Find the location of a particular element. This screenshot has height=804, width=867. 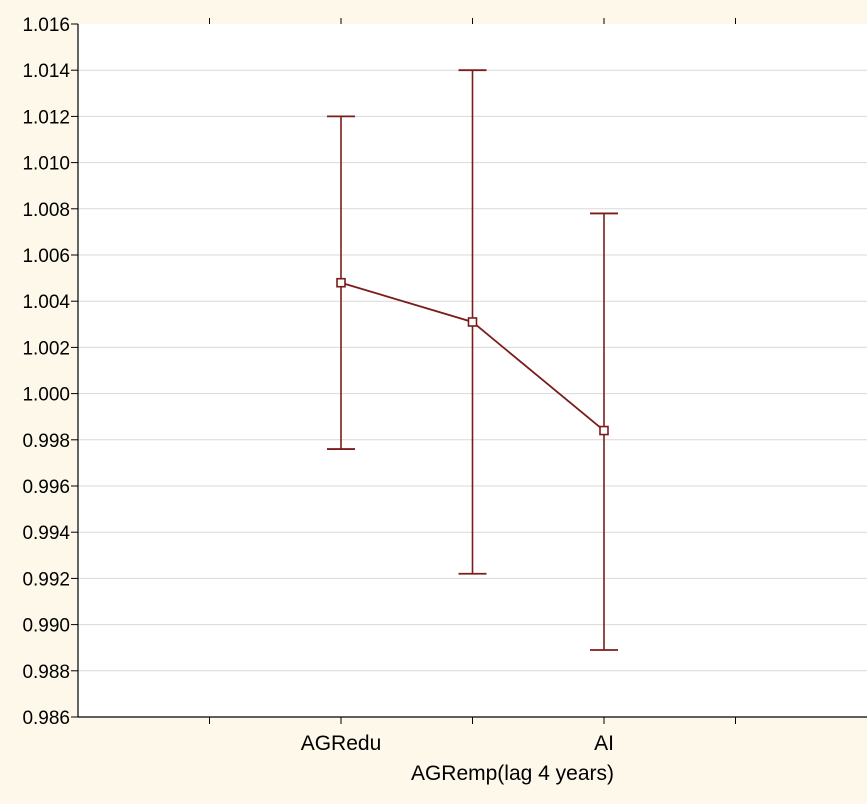

y-tick-label: 1.014 is located at coordinates (46, 71).